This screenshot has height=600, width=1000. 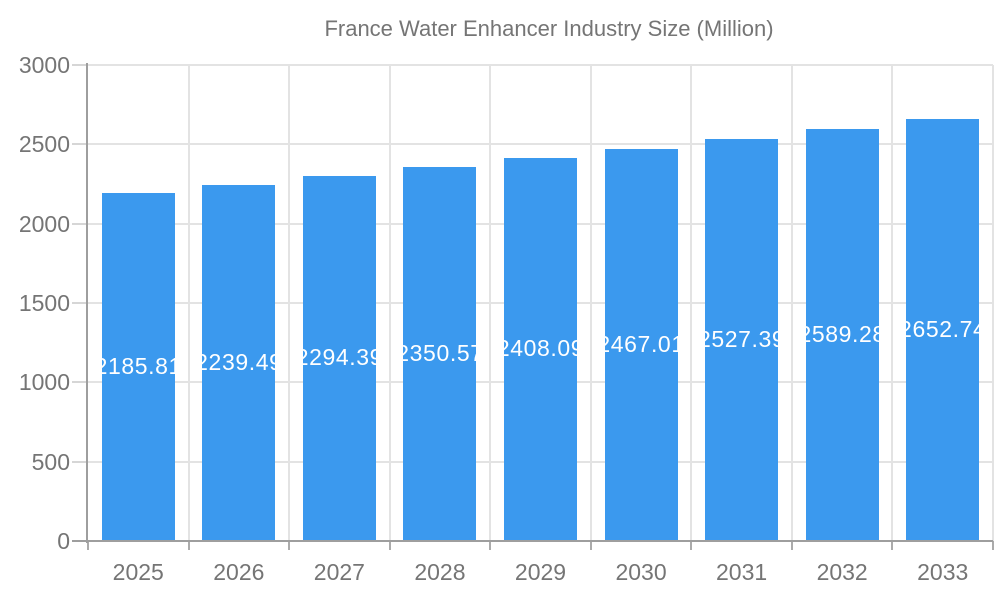 I want to click on bar-label-clip: 2185.81, so click(x=138, y=367).